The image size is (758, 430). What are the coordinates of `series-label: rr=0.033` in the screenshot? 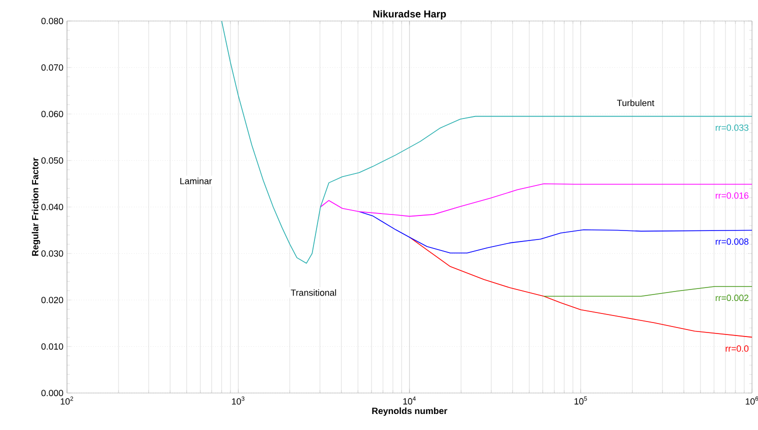 It's located at (732, 127).